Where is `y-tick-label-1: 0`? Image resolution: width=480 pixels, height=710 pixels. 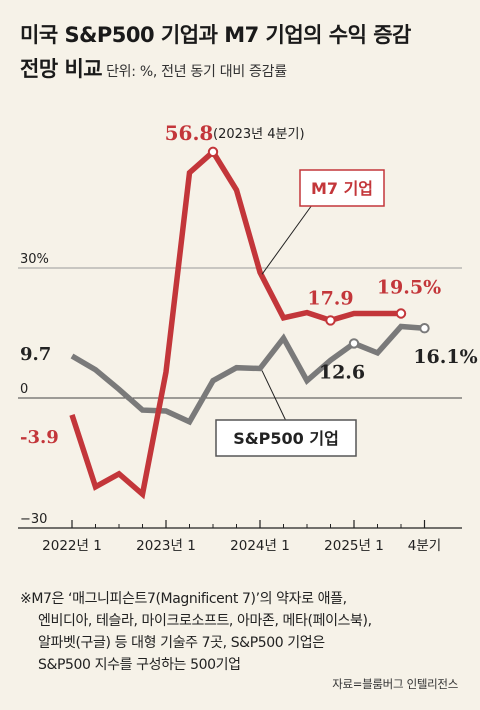 y-tick-label-1: 0 is located at coordinates (24, 389).